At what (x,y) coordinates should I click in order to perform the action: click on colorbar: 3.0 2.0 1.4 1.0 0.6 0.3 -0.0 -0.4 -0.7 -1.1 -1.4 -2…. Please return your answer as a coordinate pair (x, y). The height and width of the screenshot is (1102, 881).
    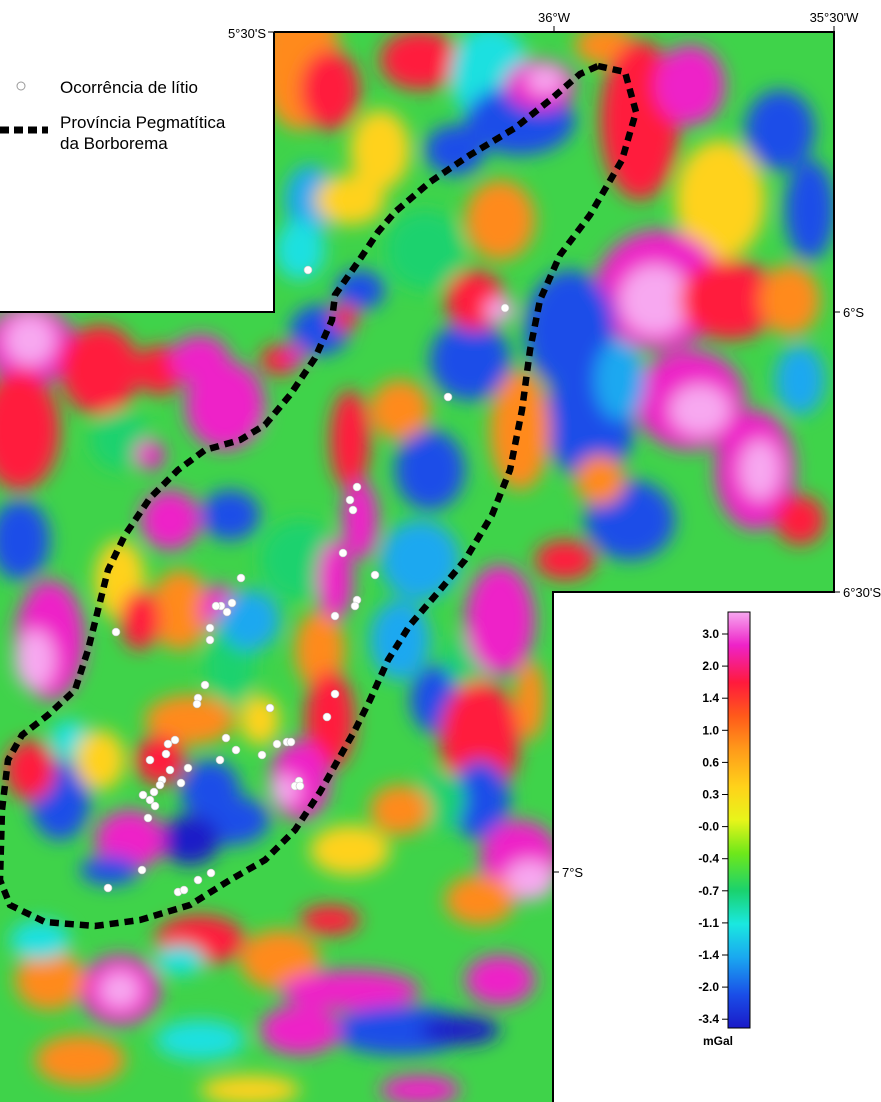
    Looking at the image, I should click on (724, 829).